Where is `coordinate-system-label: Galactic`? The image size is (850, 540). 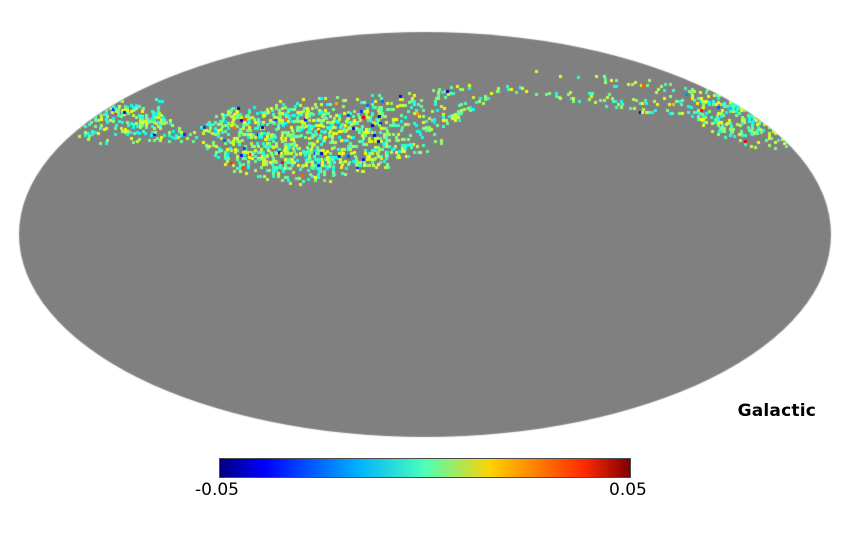
coordinate-system-label: Galactic is located at coordinates (776, 411).